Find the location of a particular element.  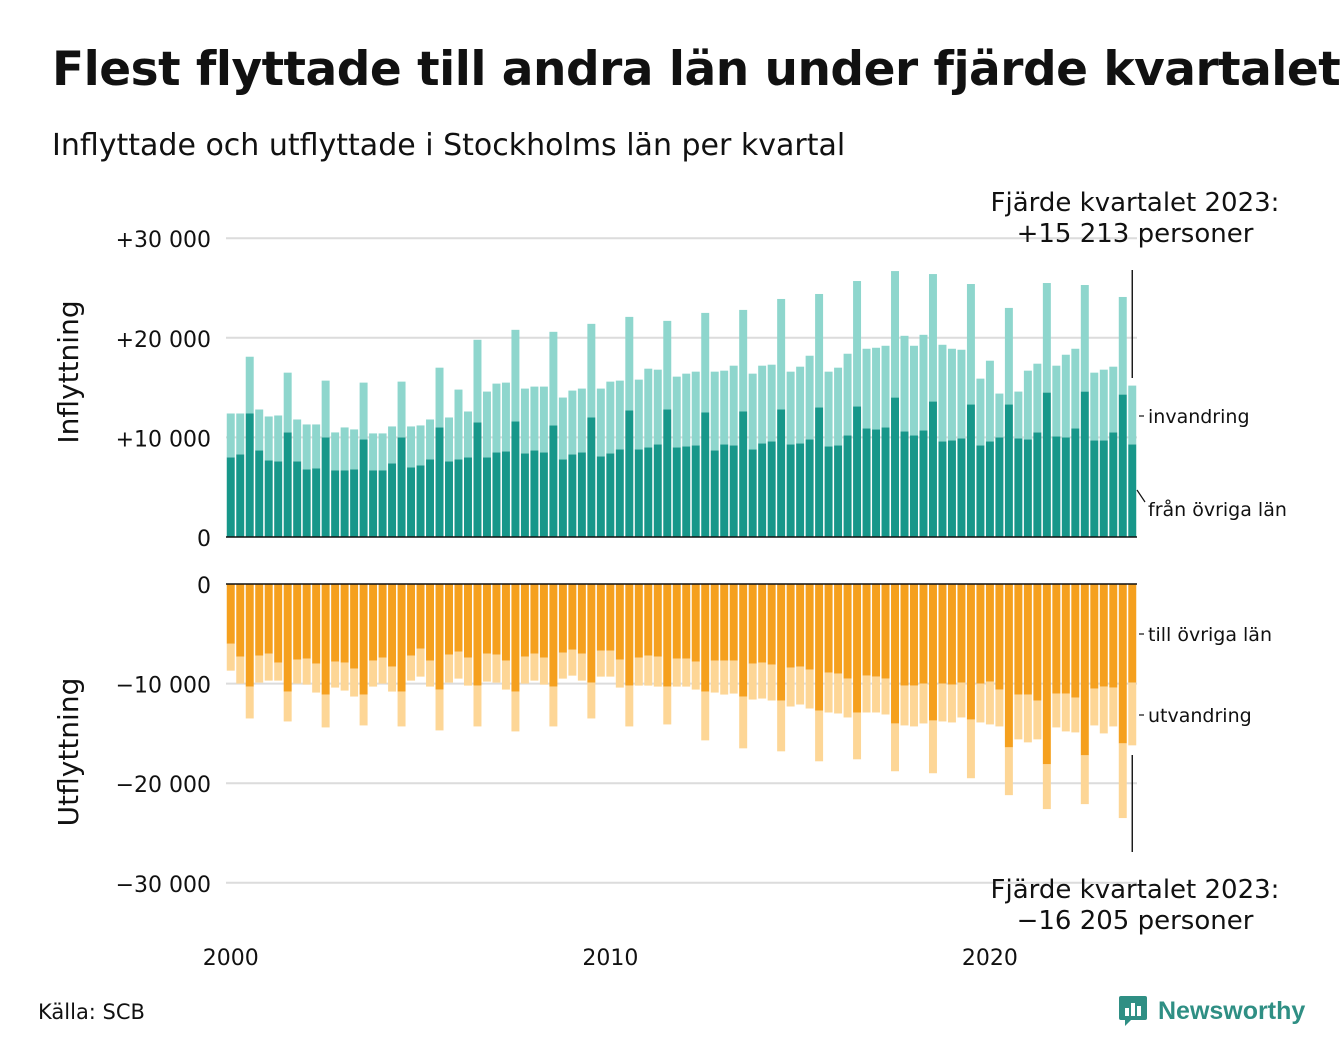

series-label-till-ovriga-lan: till övriga län is located at coordinates (1210, 635).